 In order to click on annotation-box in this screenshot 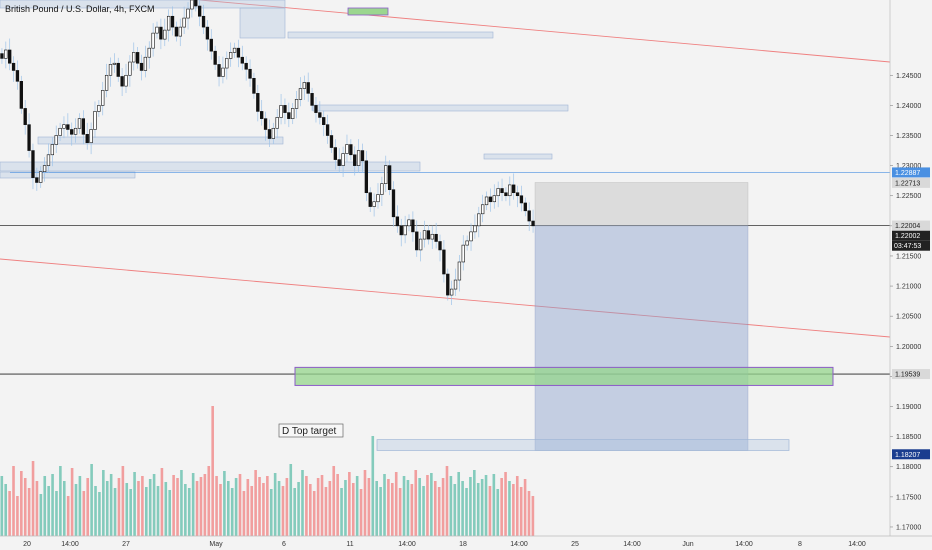, I will do `click(311, 430)`.